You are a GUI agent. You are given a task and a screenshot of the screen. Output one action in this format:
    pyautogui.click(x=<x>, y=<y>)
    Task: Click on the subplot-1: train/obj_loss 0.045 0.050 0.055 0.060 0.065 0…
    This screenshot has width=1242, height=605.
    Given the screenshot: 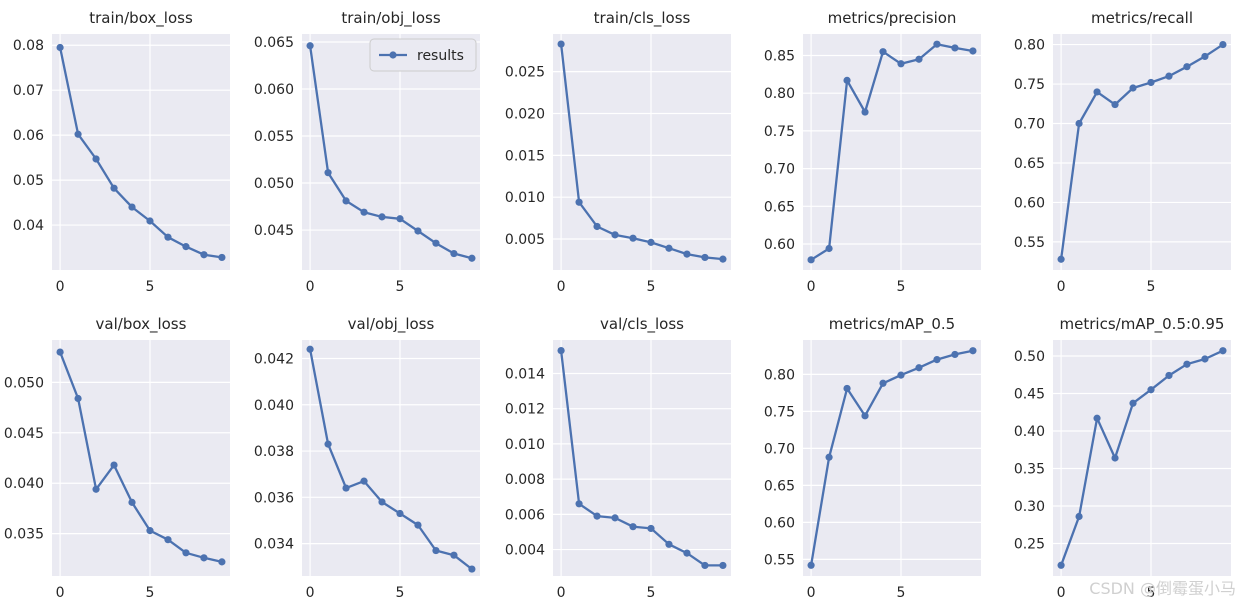 What is the action you would take?
    pyautogui.click(x=367, y=152)
    